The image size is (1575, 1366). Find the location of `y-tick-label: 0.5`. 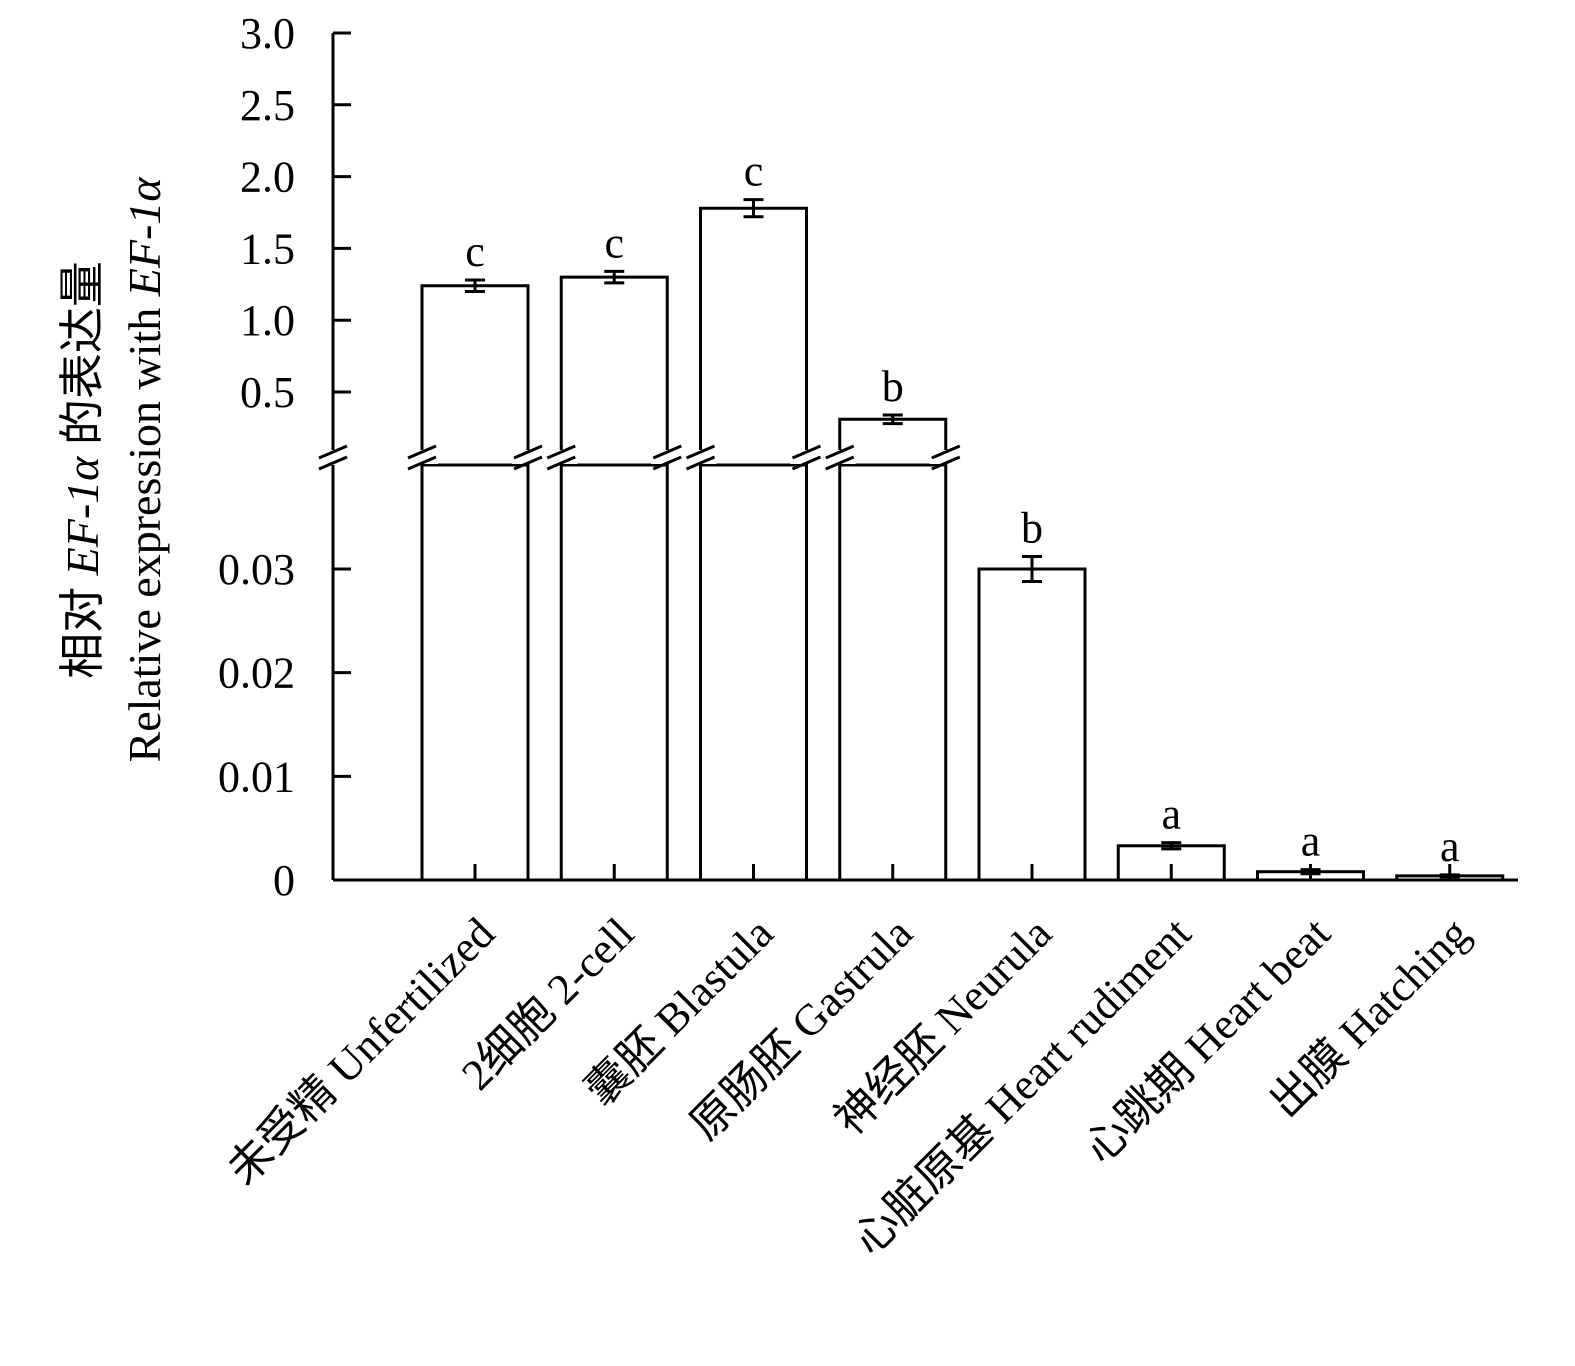

y-tick-label: 0.5 is located at coordinates (267, 392).